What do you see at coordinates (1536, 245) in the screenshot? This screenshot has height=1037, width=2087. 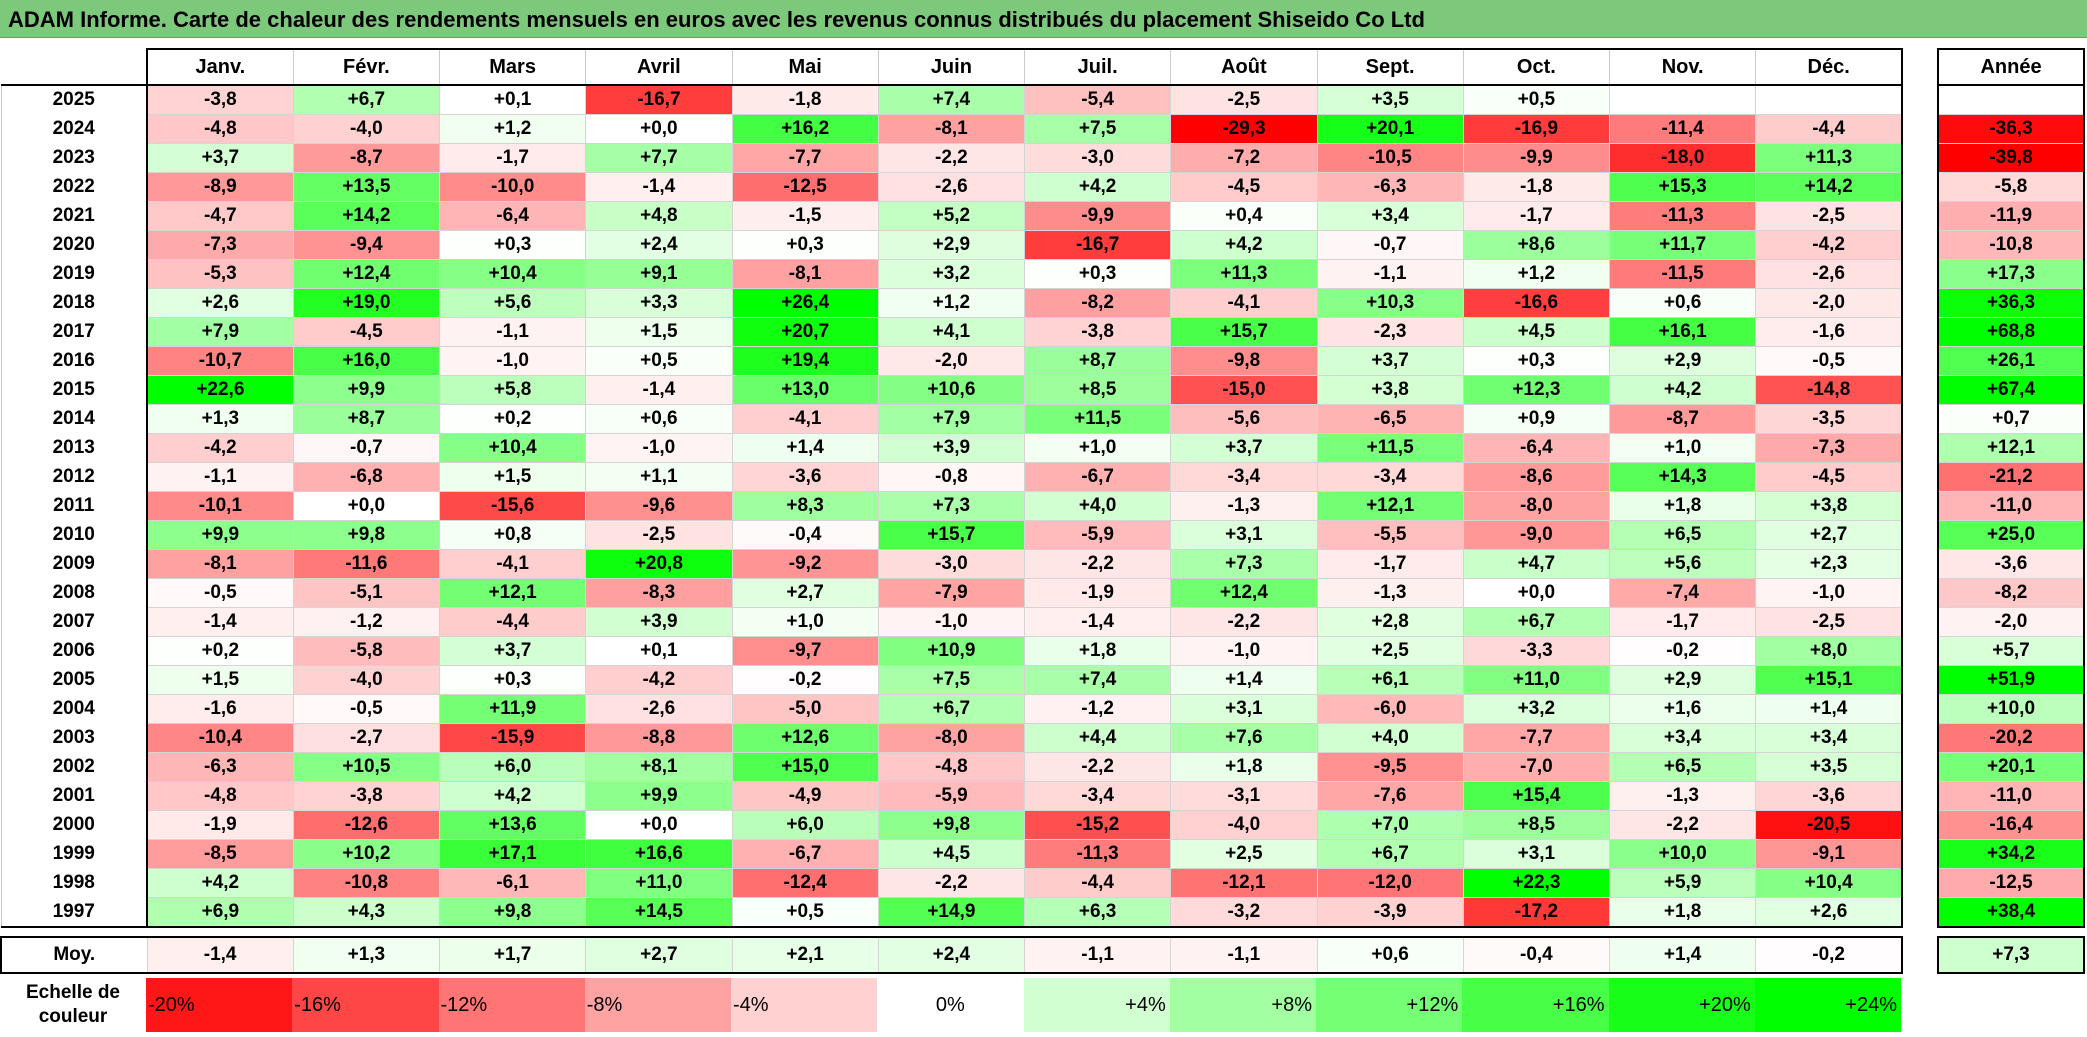 I see `heatmap-cell: +8,6` at bounding box center [1536, 245].